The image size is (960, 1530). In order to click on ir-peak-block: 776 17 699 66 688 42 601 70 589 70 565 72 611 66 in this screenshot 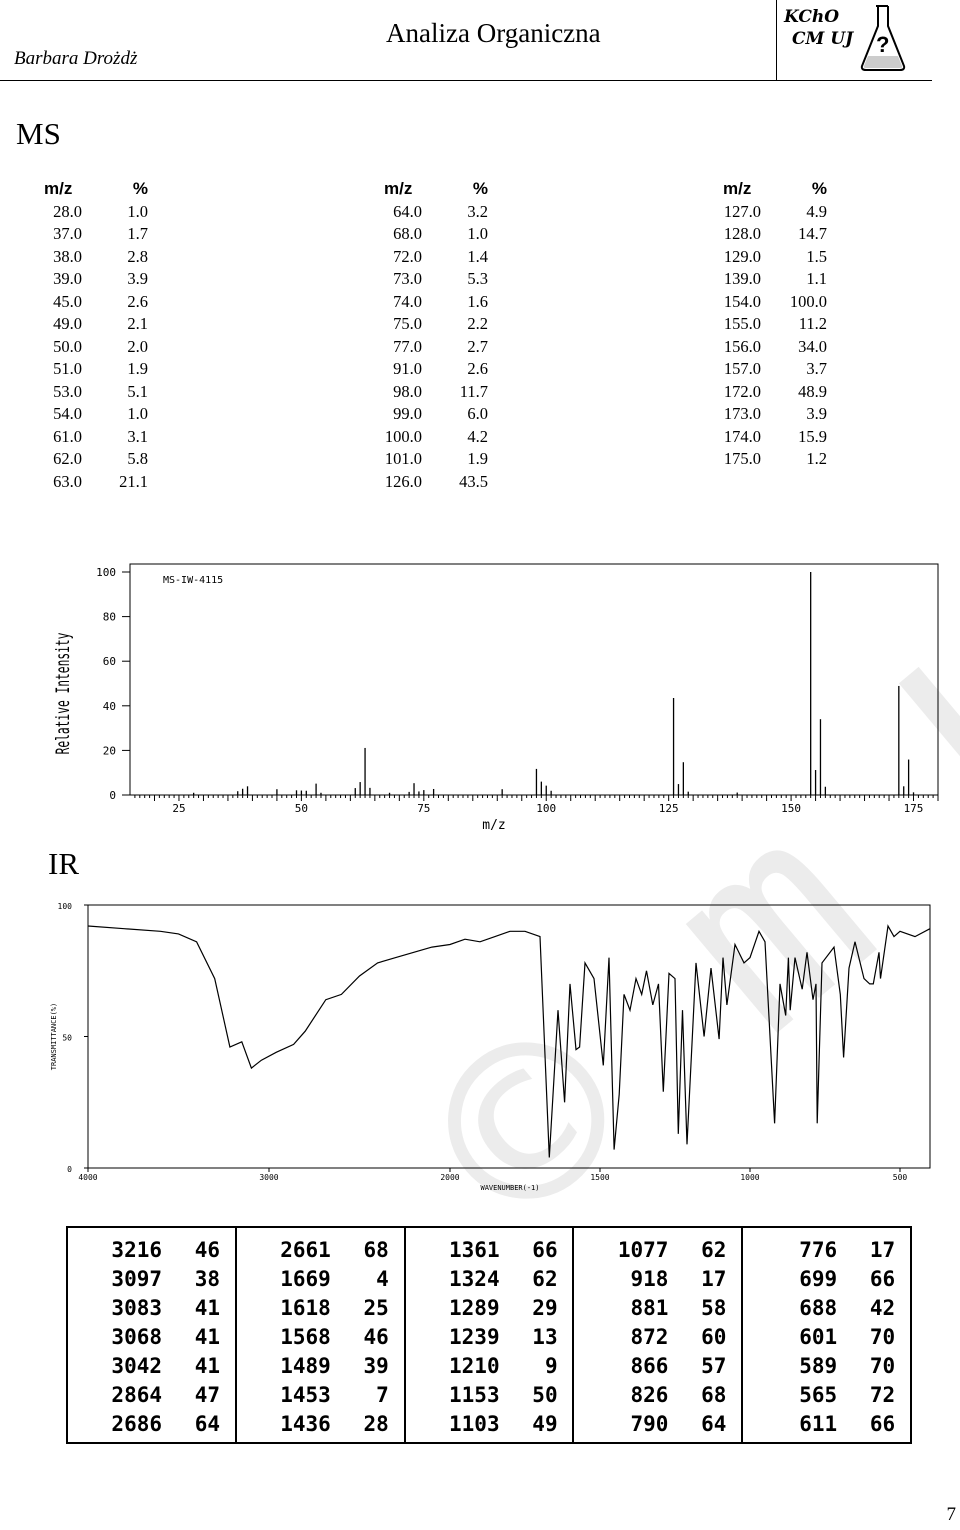, I will do `click(826, 1335)`.